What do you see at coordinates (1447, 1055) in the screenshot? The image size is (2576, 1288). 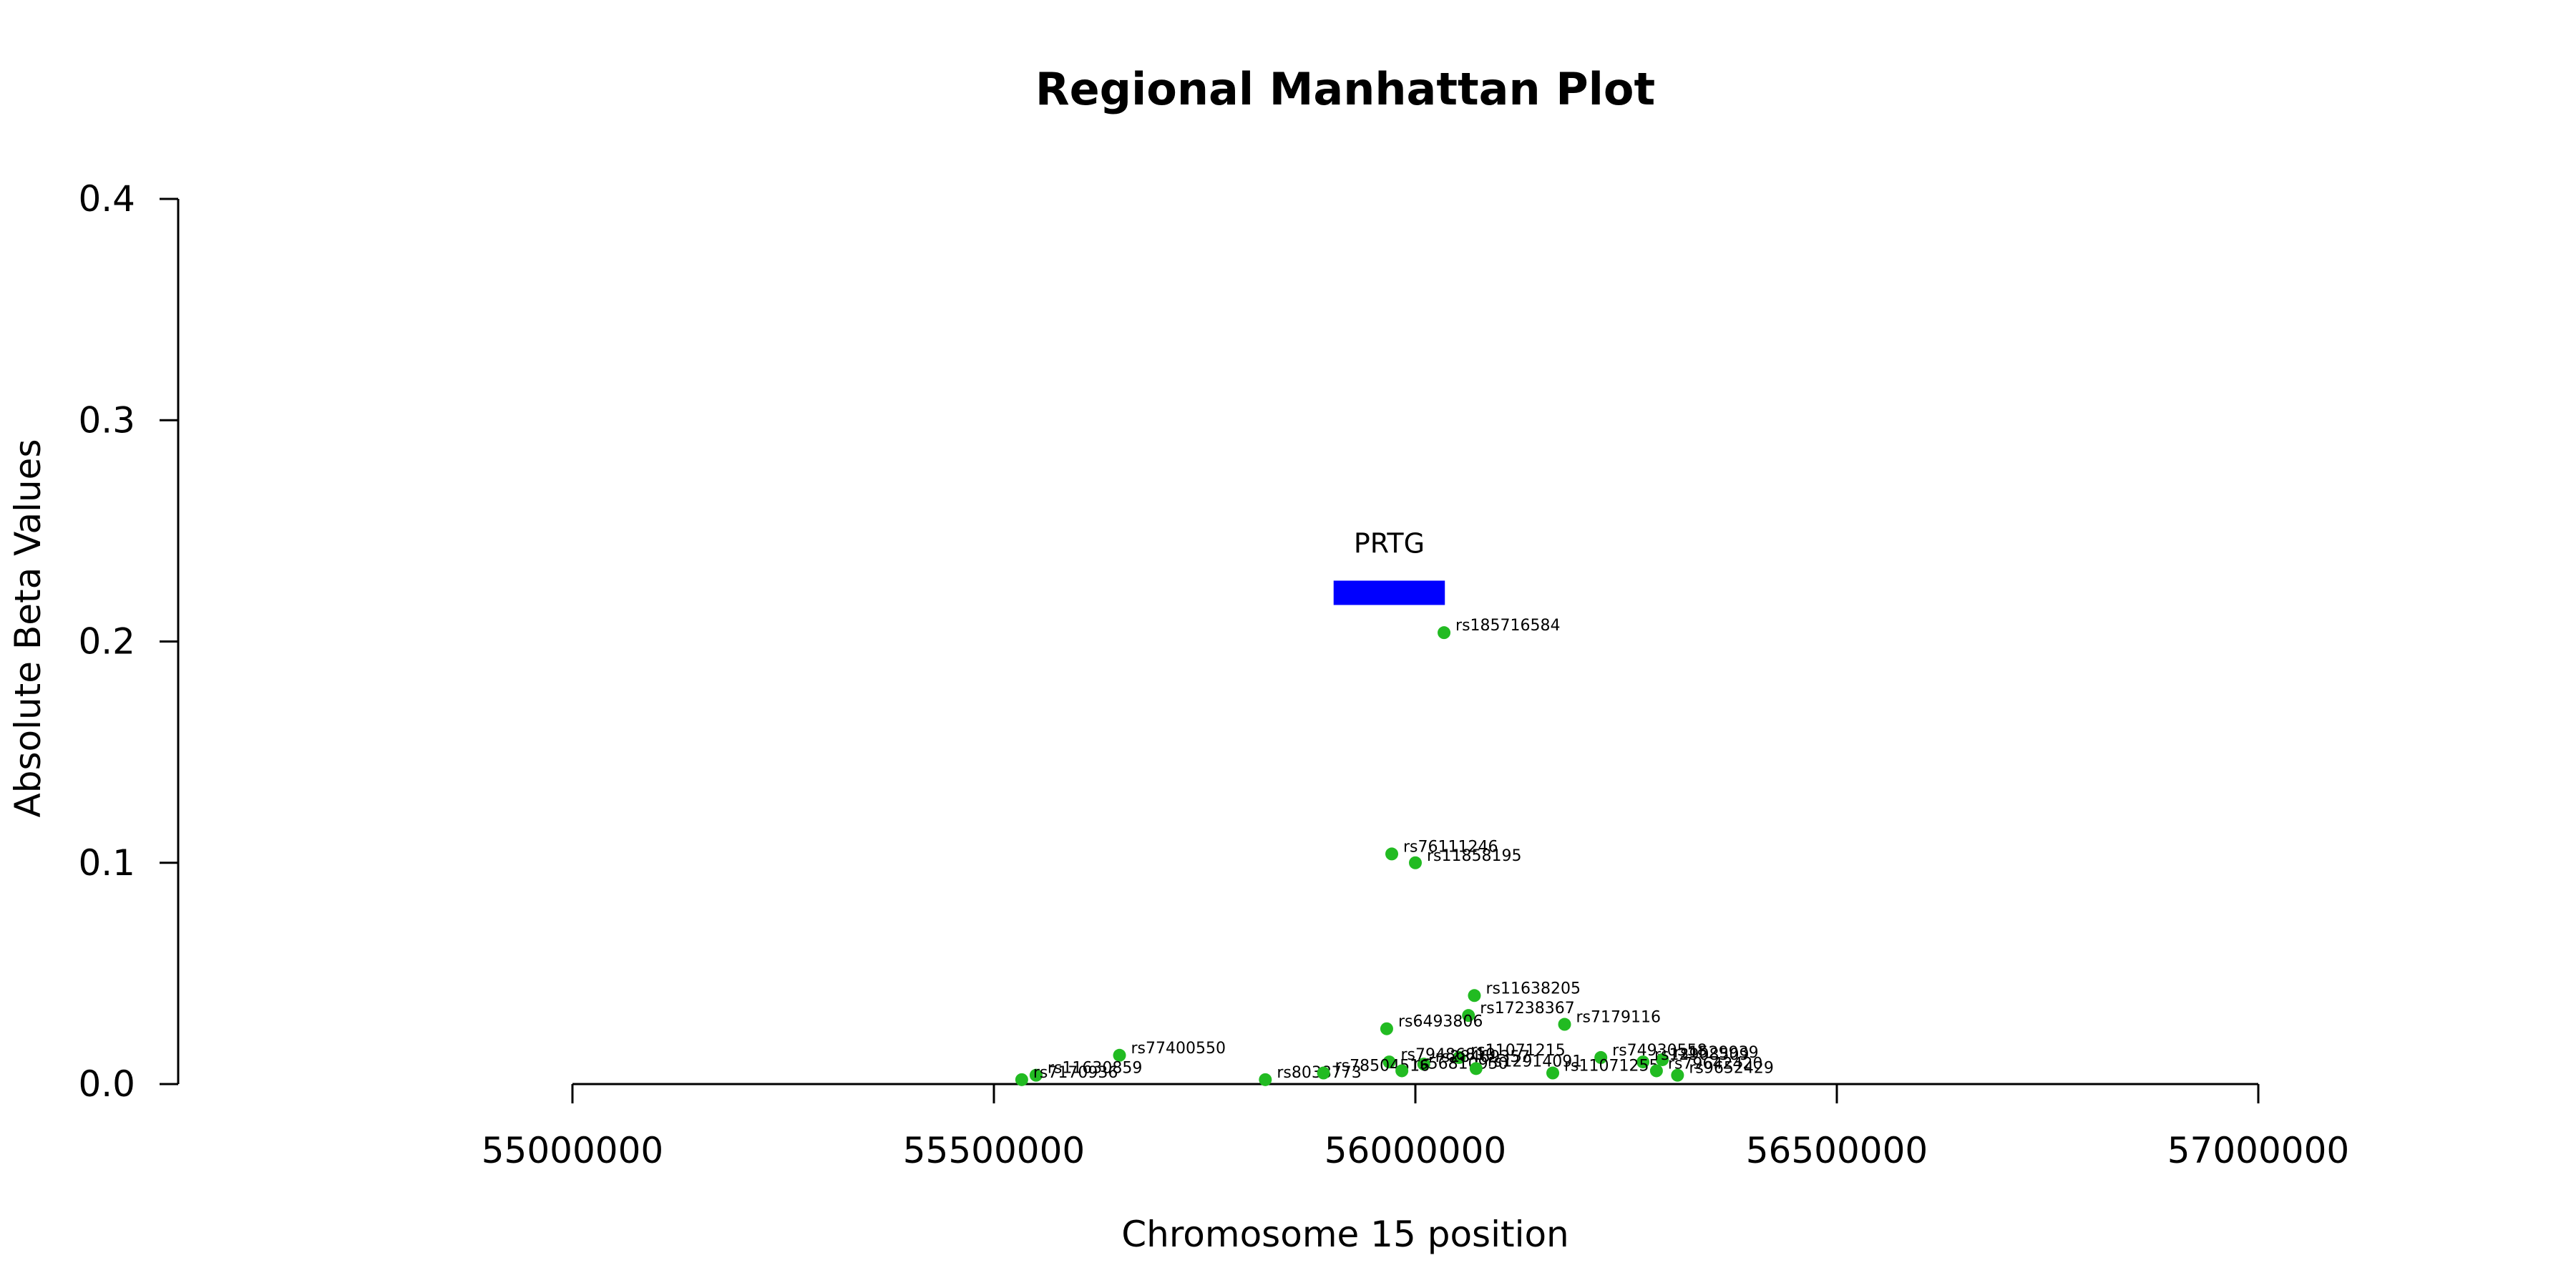 I see `snp-label: rs79486810` at bounding box center [1447, 1055].